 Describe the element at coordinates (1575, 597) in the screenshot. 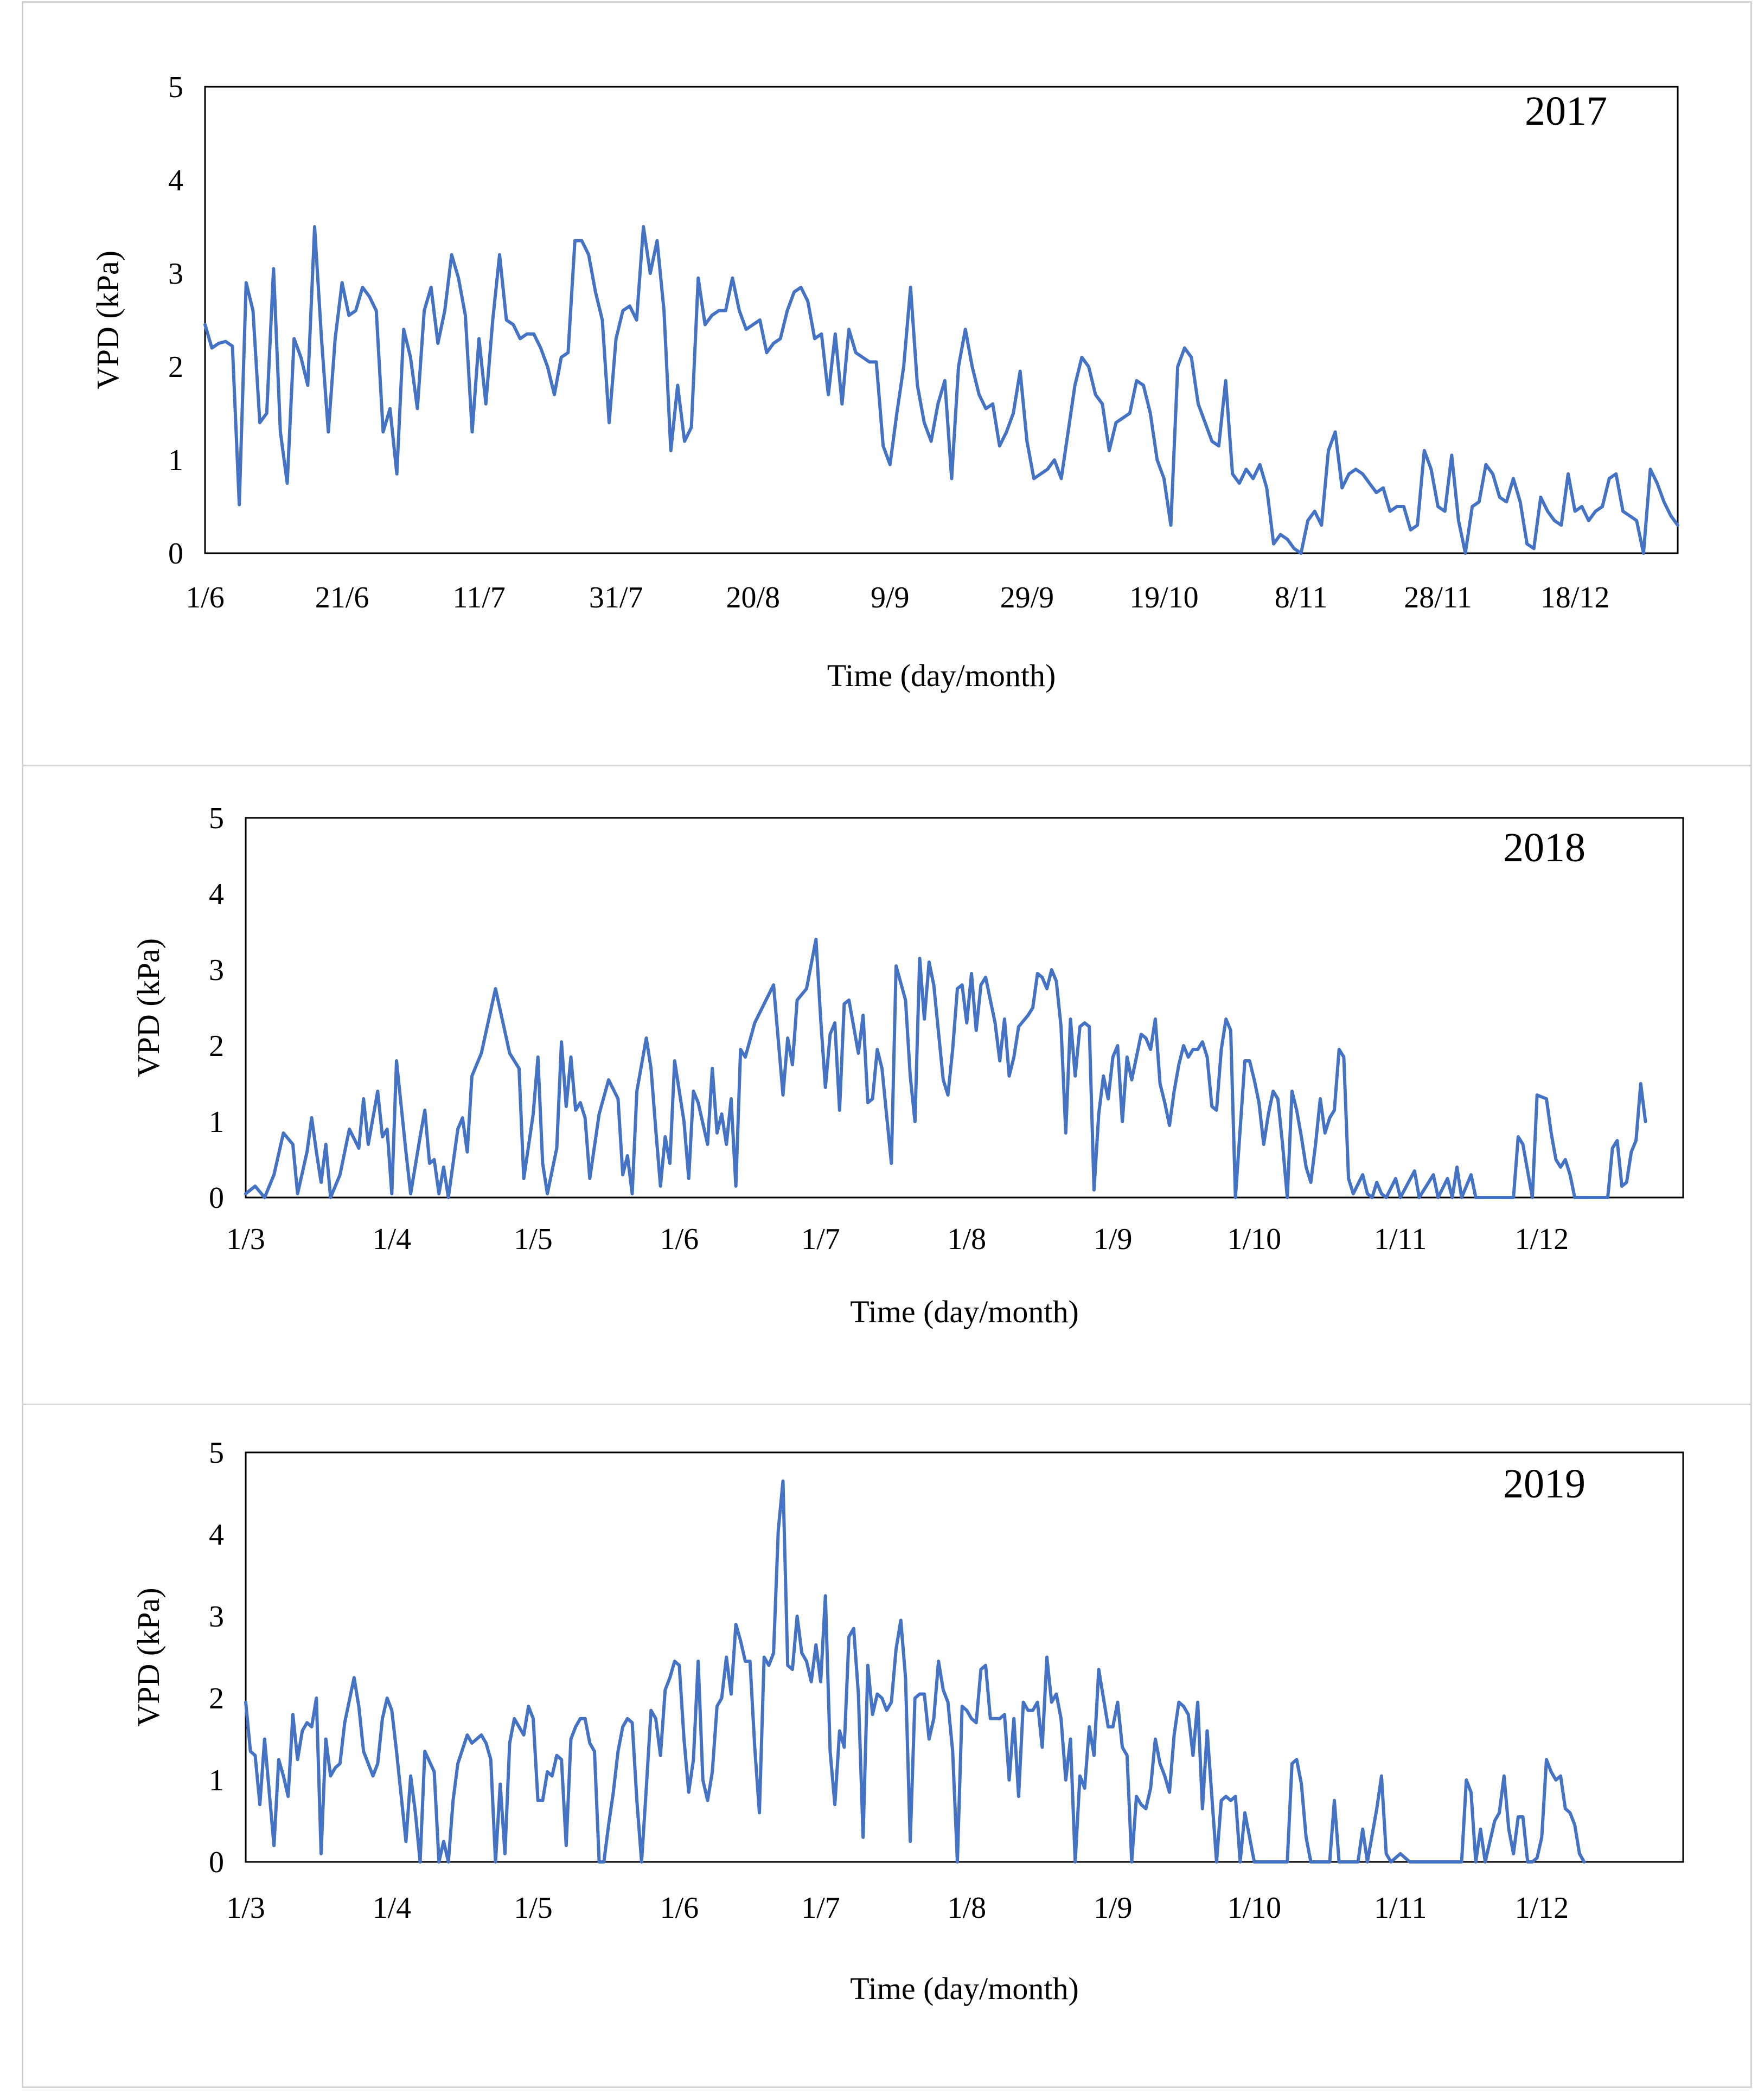

I see `x-tick-label: 18/12` at that location.